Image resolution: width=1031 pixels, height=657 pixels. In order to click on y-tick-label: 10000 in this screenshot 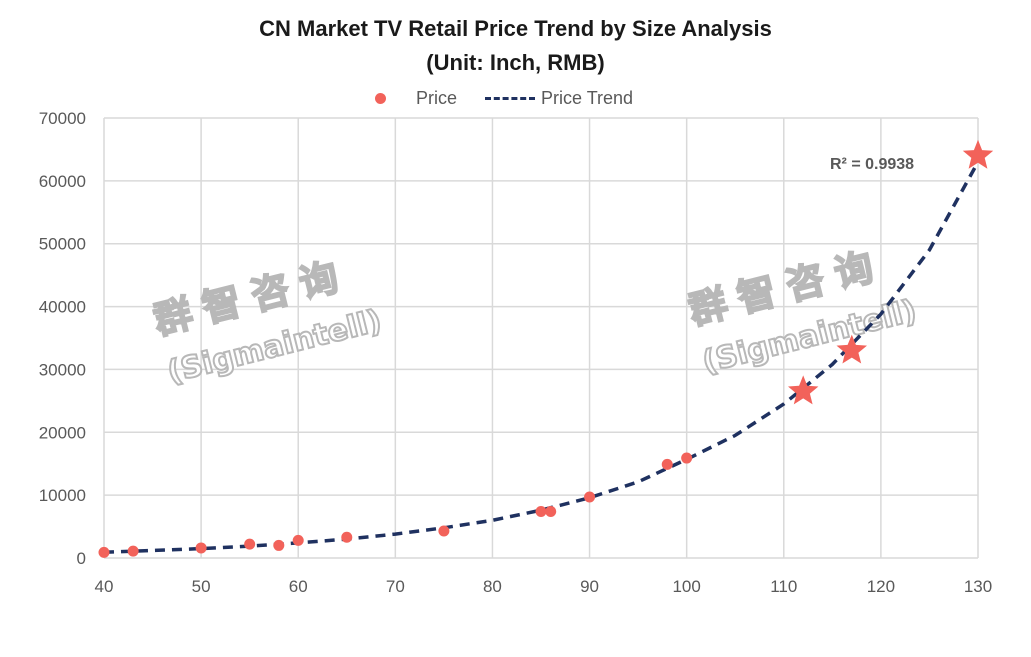, I will do `click(62, 495)`.